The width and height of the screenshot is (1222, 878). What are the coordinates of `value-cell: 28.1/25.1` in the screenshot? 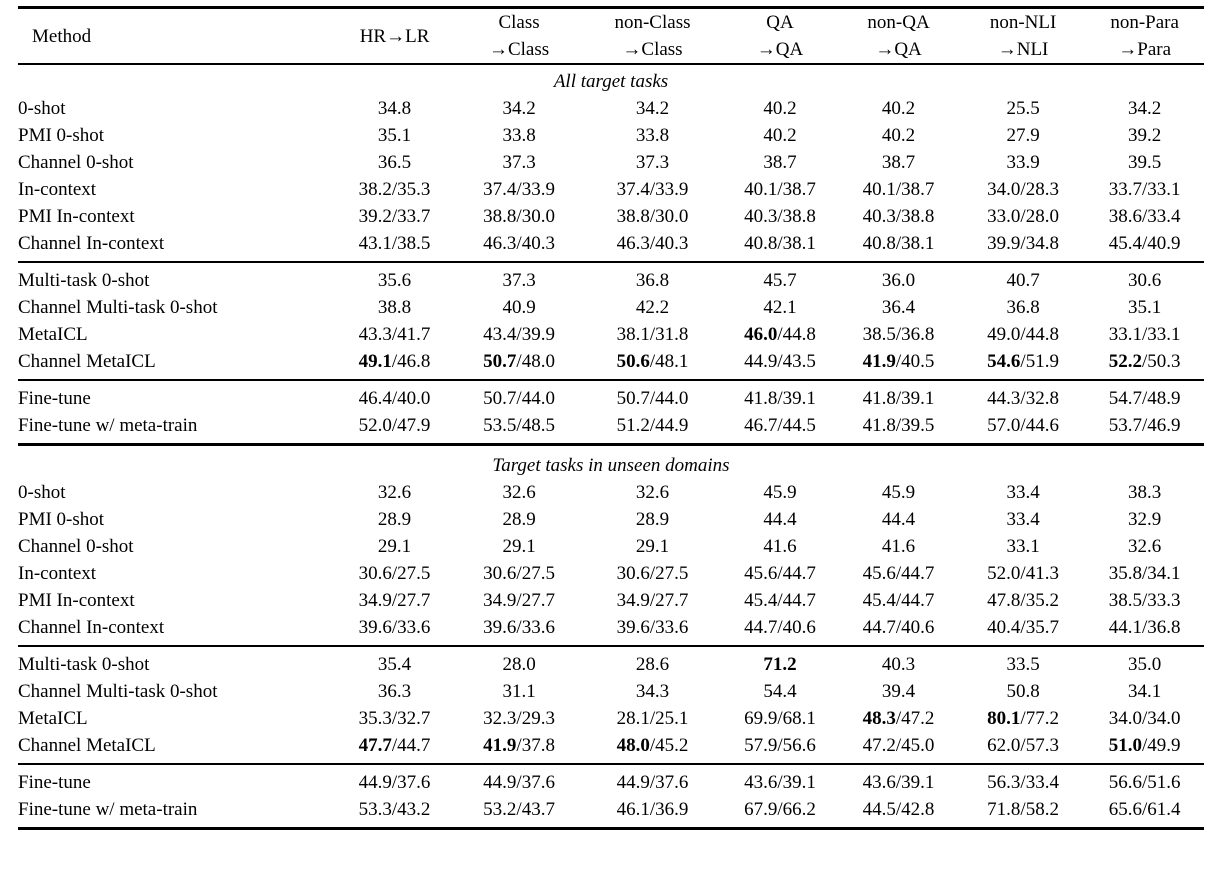 It's located at (652, 718).